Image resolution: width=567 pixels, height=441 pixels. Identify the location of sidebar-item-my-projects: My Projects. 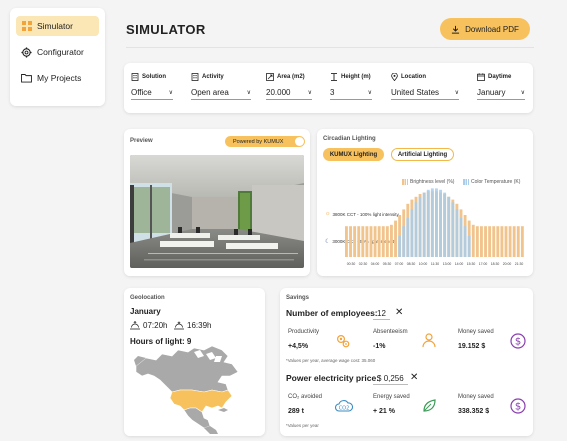
(57, 78).